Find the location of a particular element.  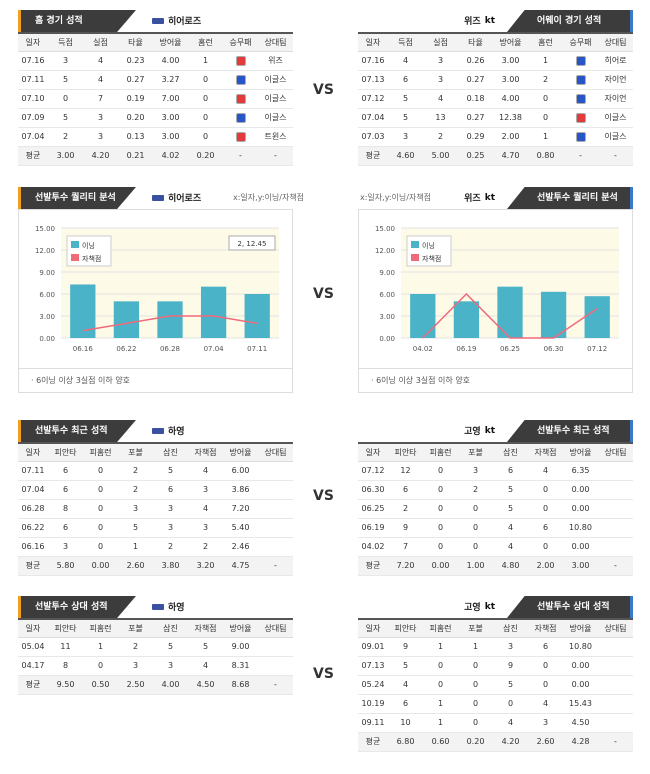

table-row: 05.24 4 0 0 5 0 0.00 is located at coordinates (495, 685).